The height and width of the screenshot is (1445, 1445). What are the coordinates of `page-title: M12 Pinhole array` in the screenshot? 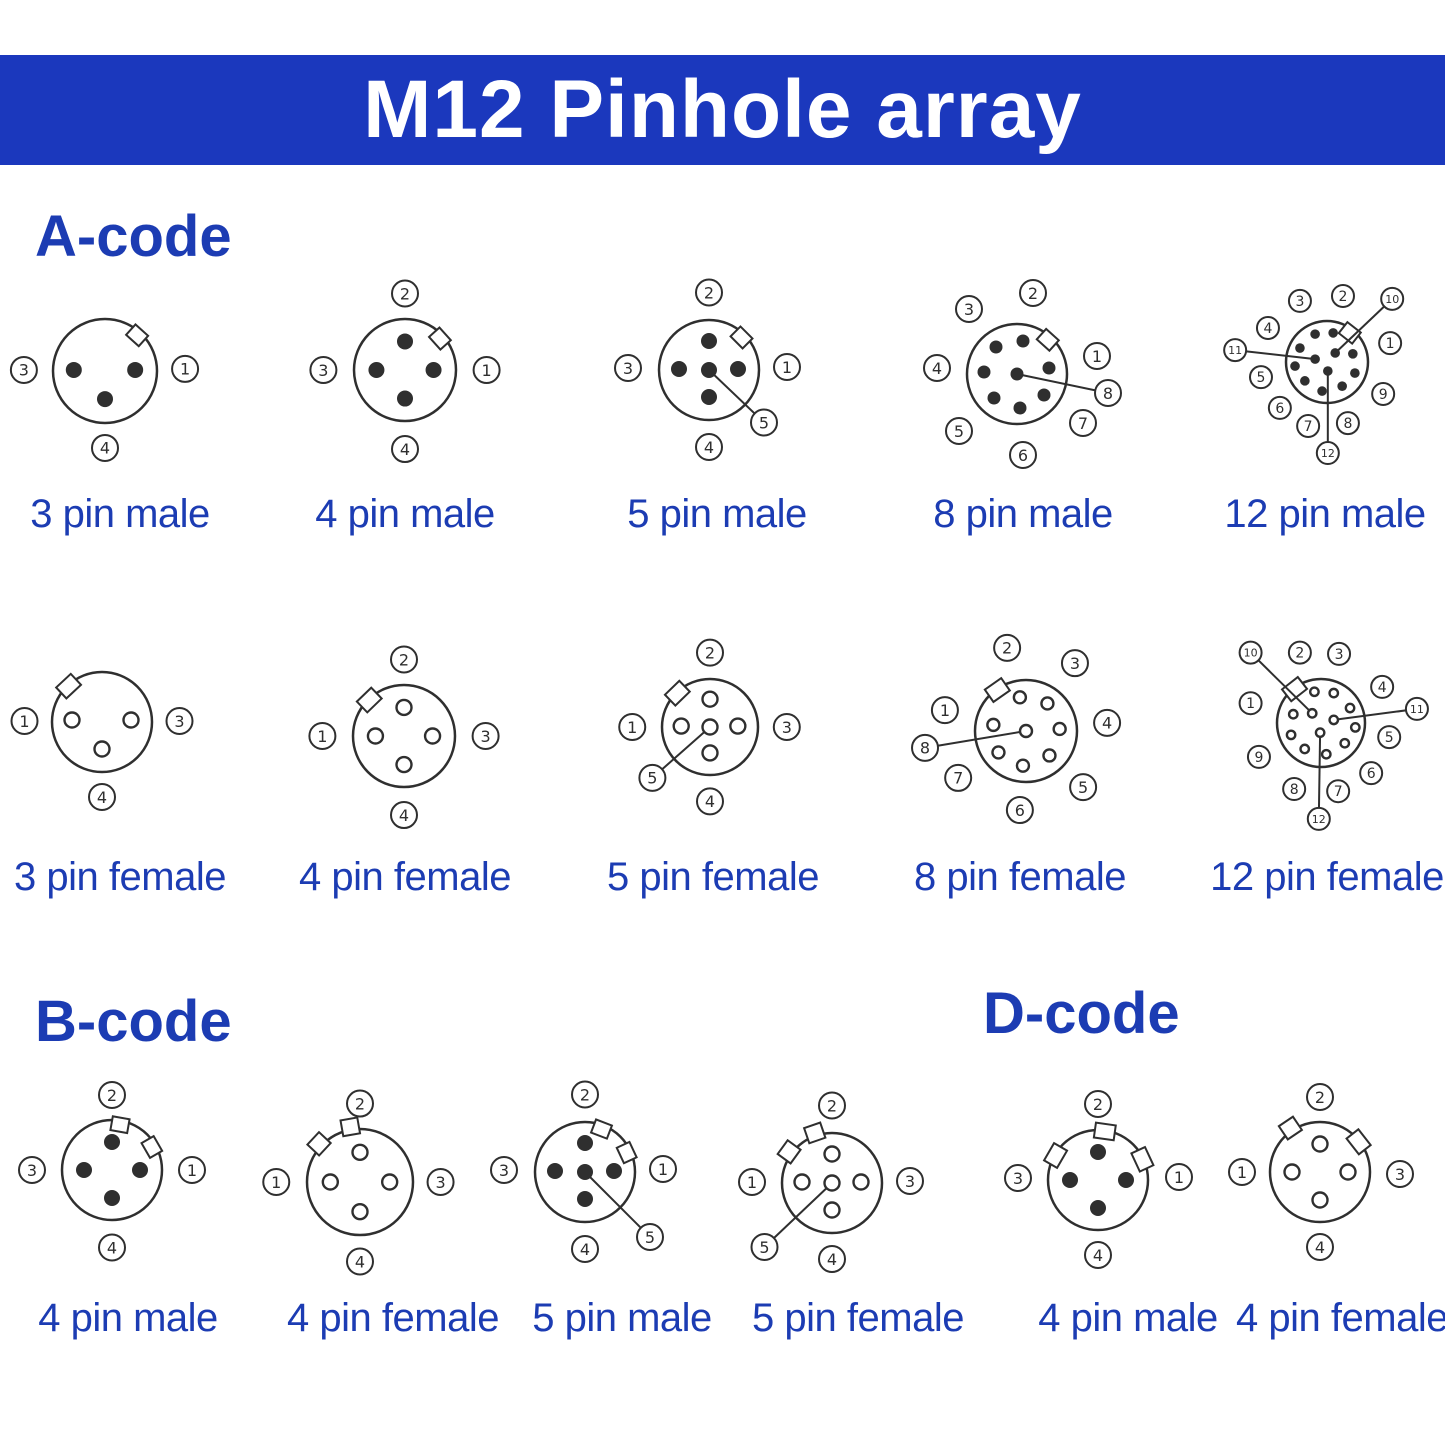 It's located at (722, 109).